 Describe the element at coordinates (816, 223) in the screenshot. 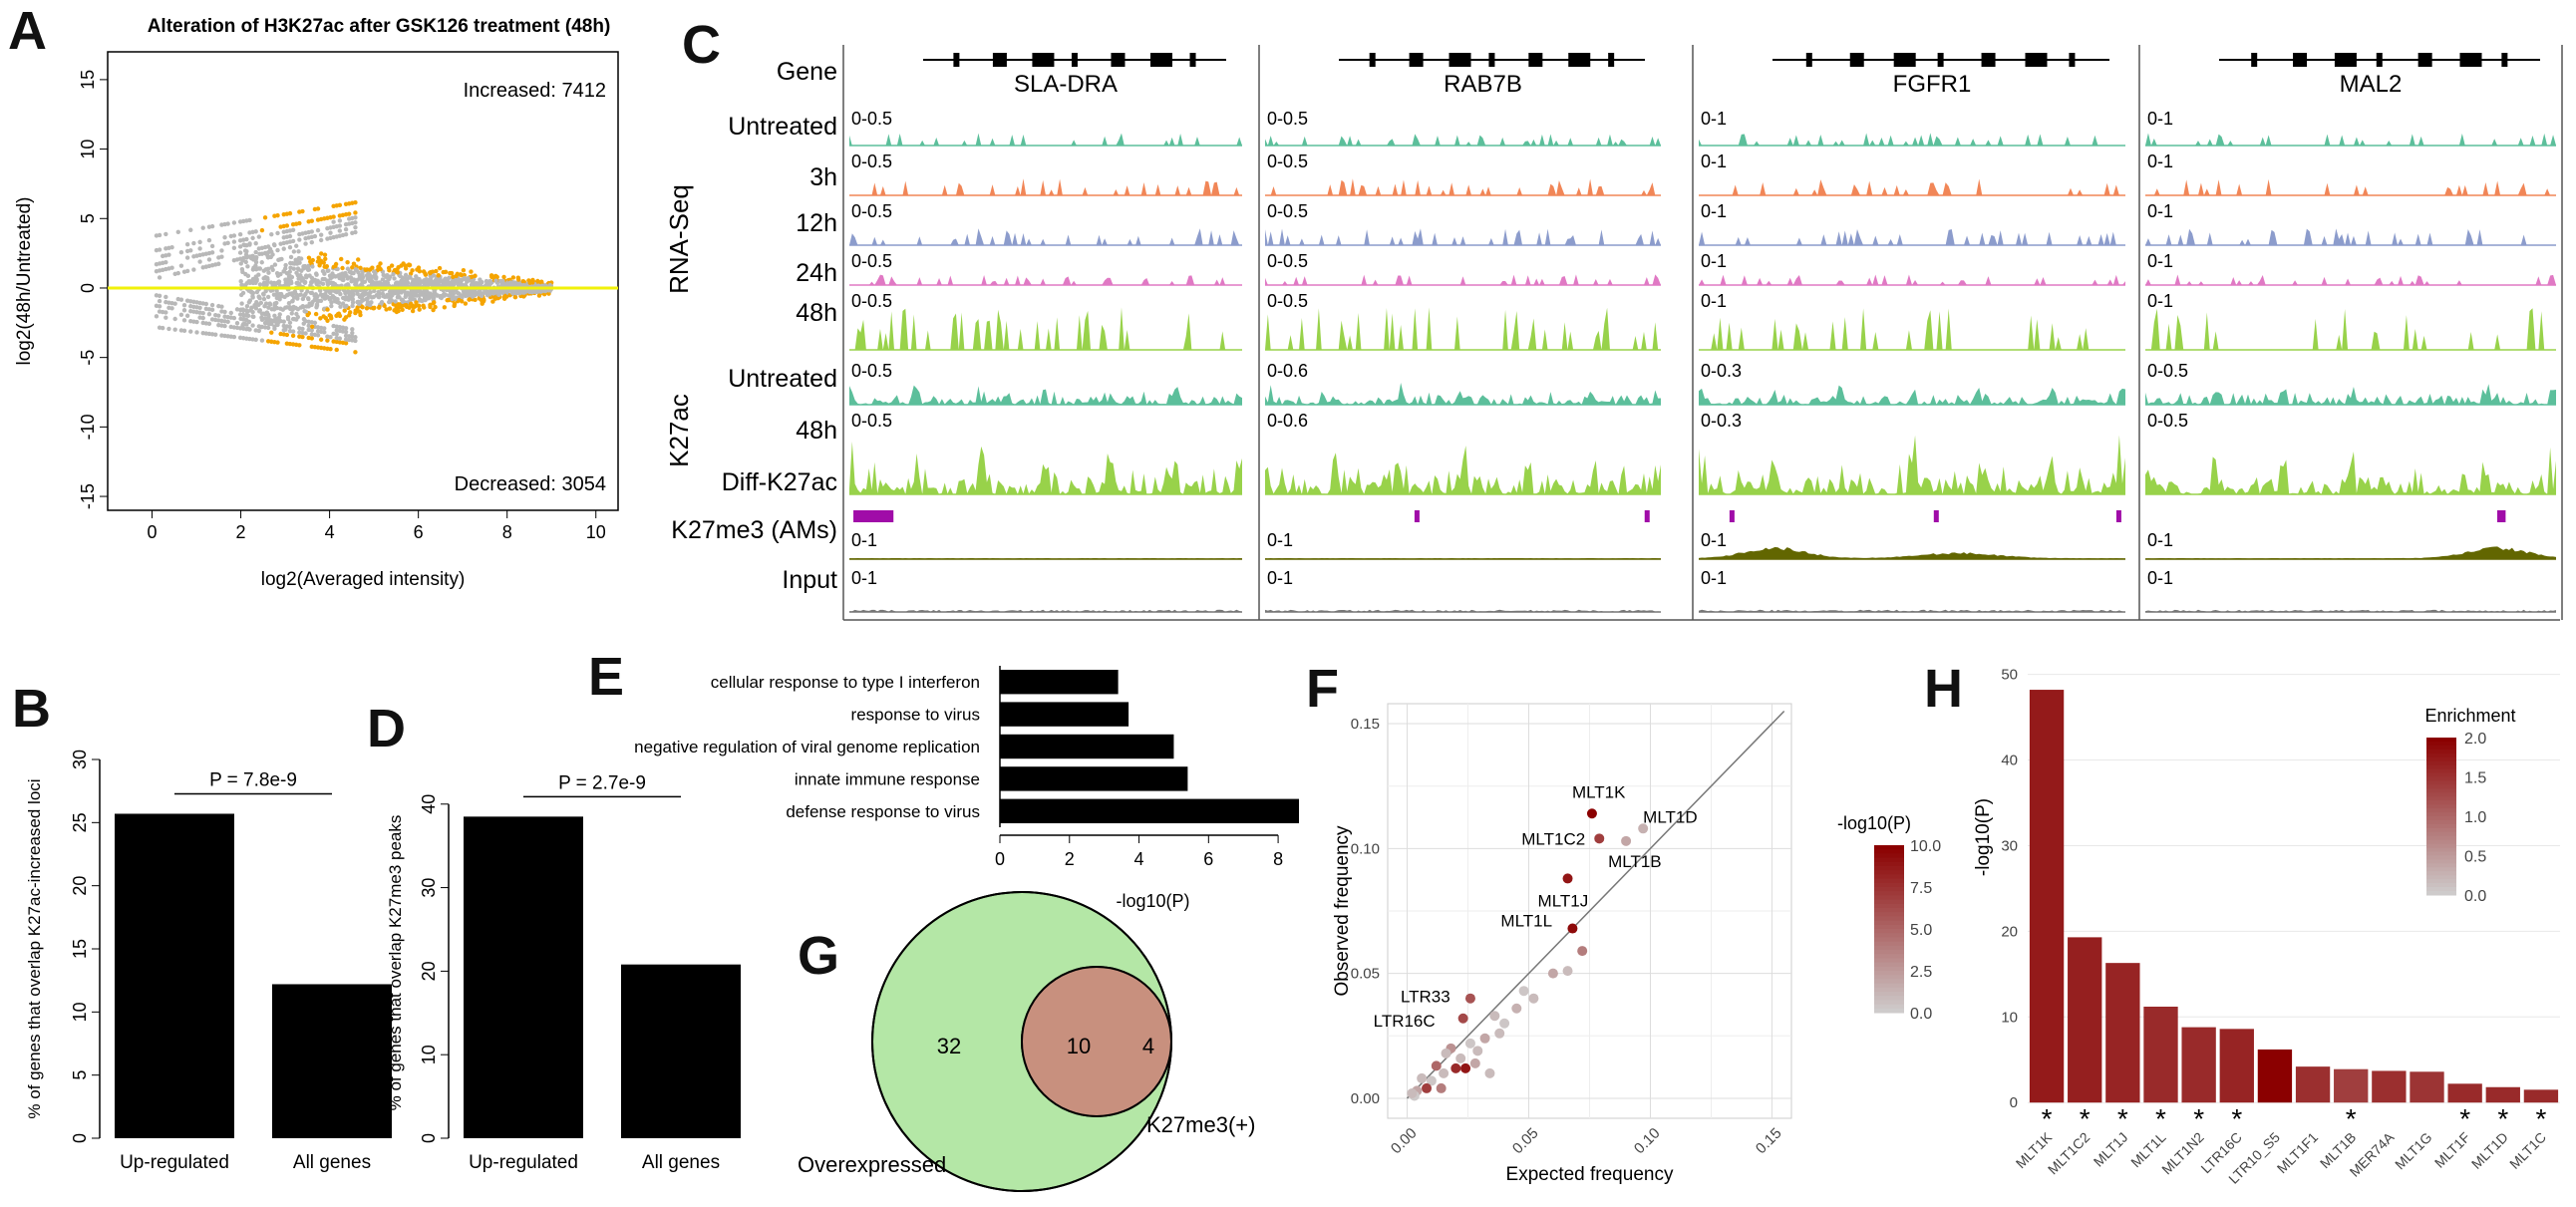

I see `track-label: 12h` at that location.